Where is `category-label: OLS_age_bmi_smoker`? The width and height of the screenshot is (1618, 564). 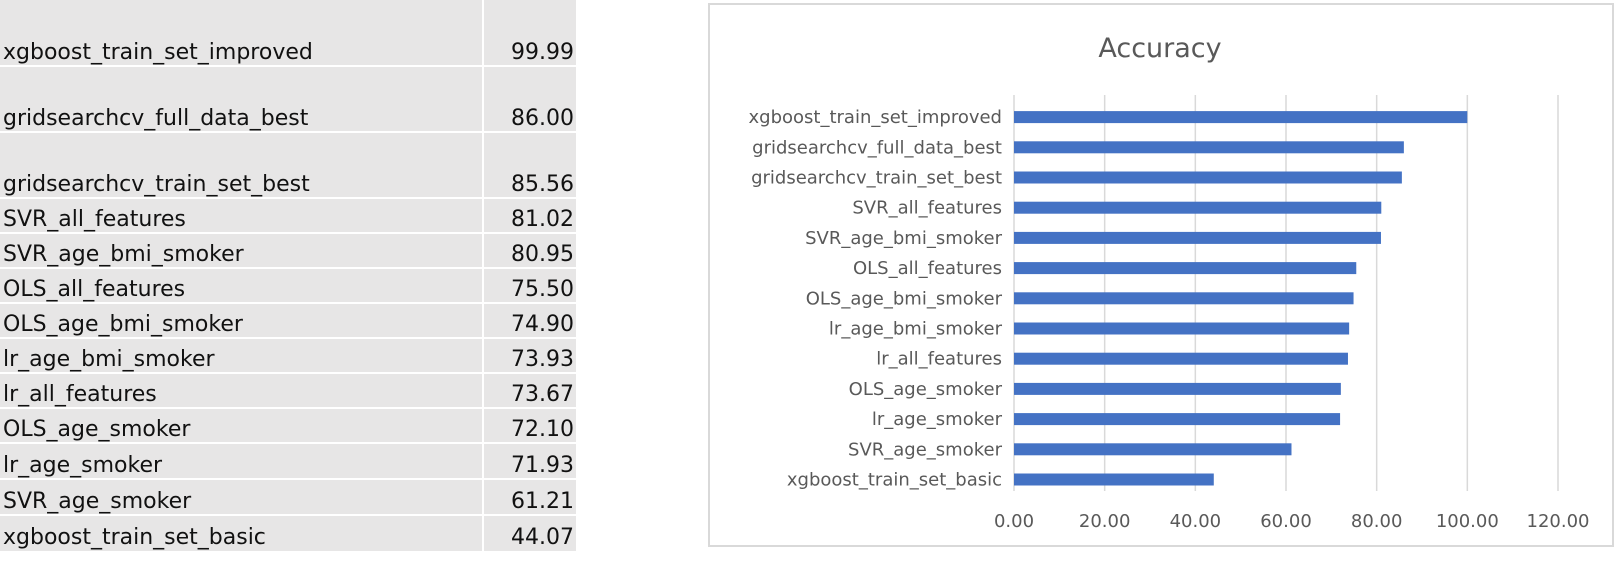
category-label: OLS_age_bmi_smoker is located at coordinates (904, 298).